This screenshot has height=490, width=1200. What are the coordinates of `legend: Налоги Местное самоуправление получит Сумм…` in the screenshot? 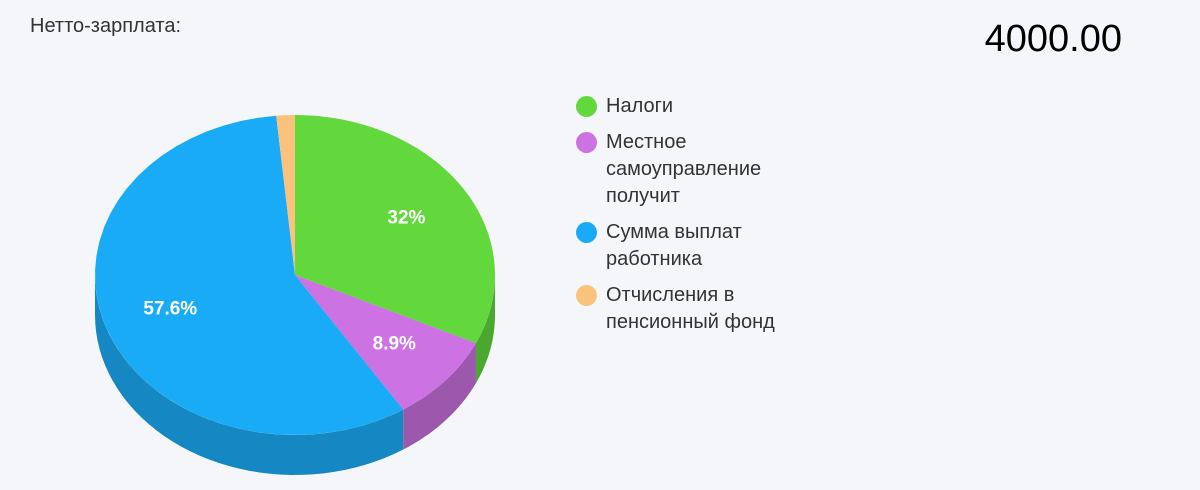 It's located at (683, 219).